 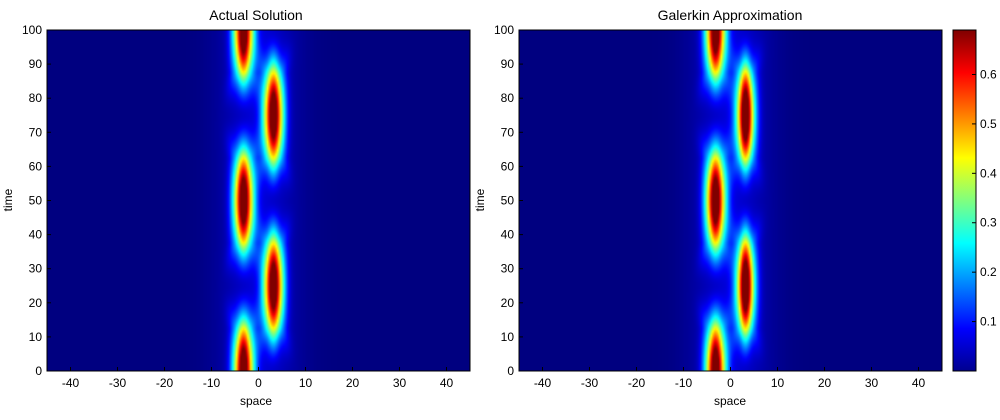 What do you see at coordinates (988, 173) in the screenshot?
I see `colorbar-tick-label: 0.4` at bounding box center [988, 173].